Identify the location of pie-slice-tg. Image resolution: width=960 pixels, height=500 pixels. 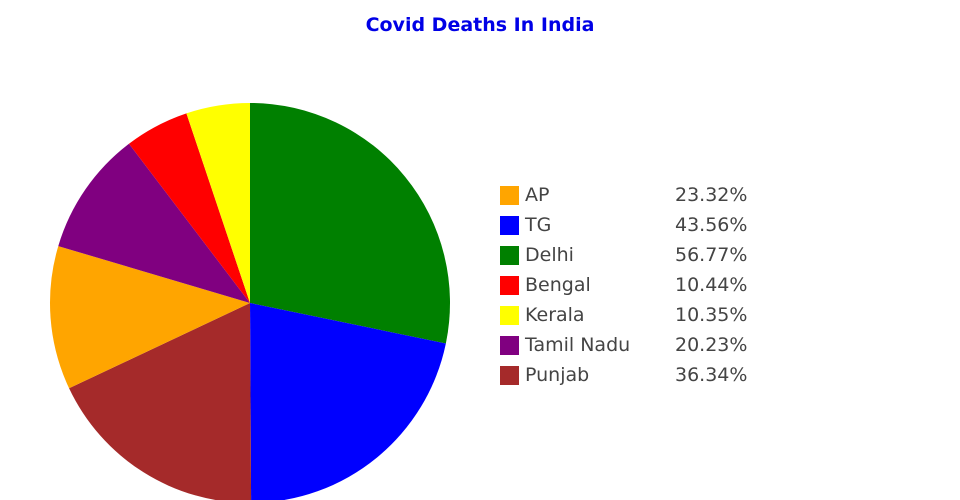
(348, 401).